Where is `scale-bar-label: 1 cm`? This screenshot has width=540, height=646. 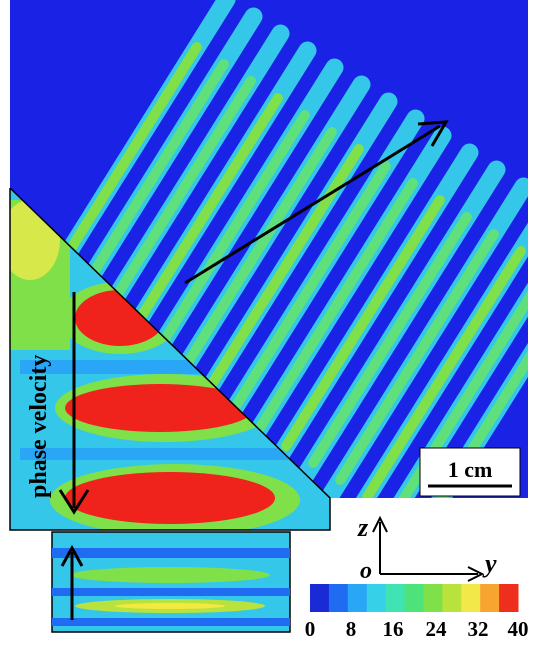 scale-bar-label: 1 cm is located at coordinates (470, 469).